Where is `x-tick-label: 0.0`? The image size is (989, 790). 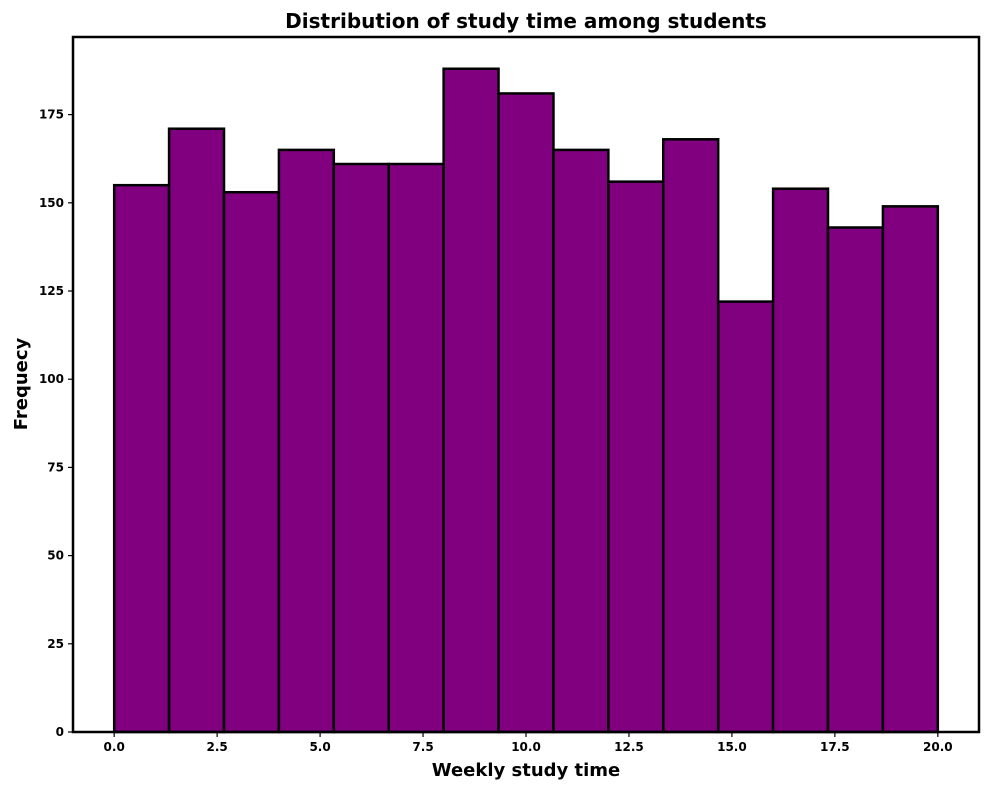
x-tick-label: 0.0 is located at coordinates (114, 747).